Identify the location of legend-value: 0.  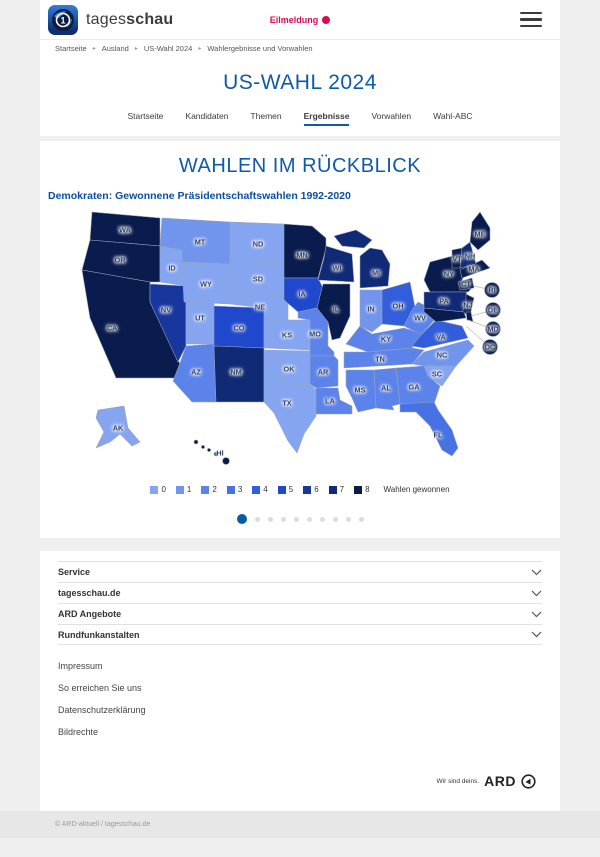
(163, 489).